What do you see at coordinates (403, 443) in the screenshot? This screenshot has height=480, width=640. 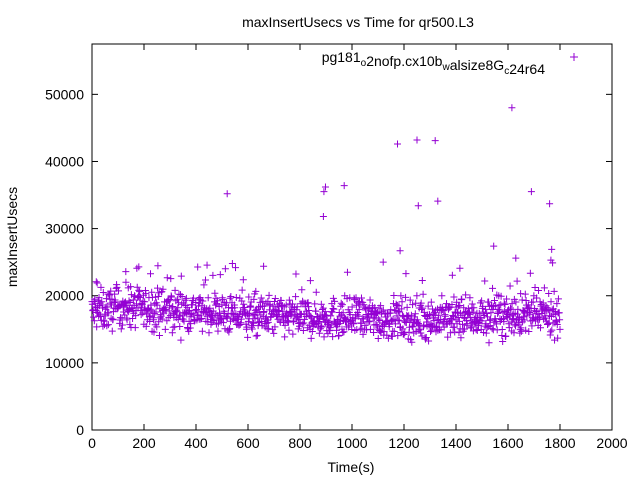 I see `x-tick-label: 1200` at bounding box center [403, 443].